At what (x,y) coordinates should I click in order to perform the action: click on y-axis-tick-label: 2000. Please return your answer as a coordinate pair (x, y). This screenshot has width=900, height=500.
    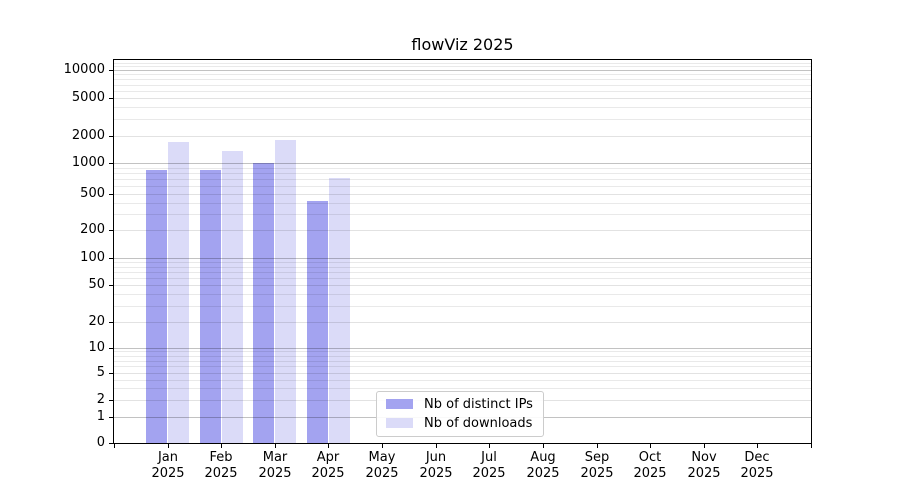
    Looking at the image, I should click on (88, 135).